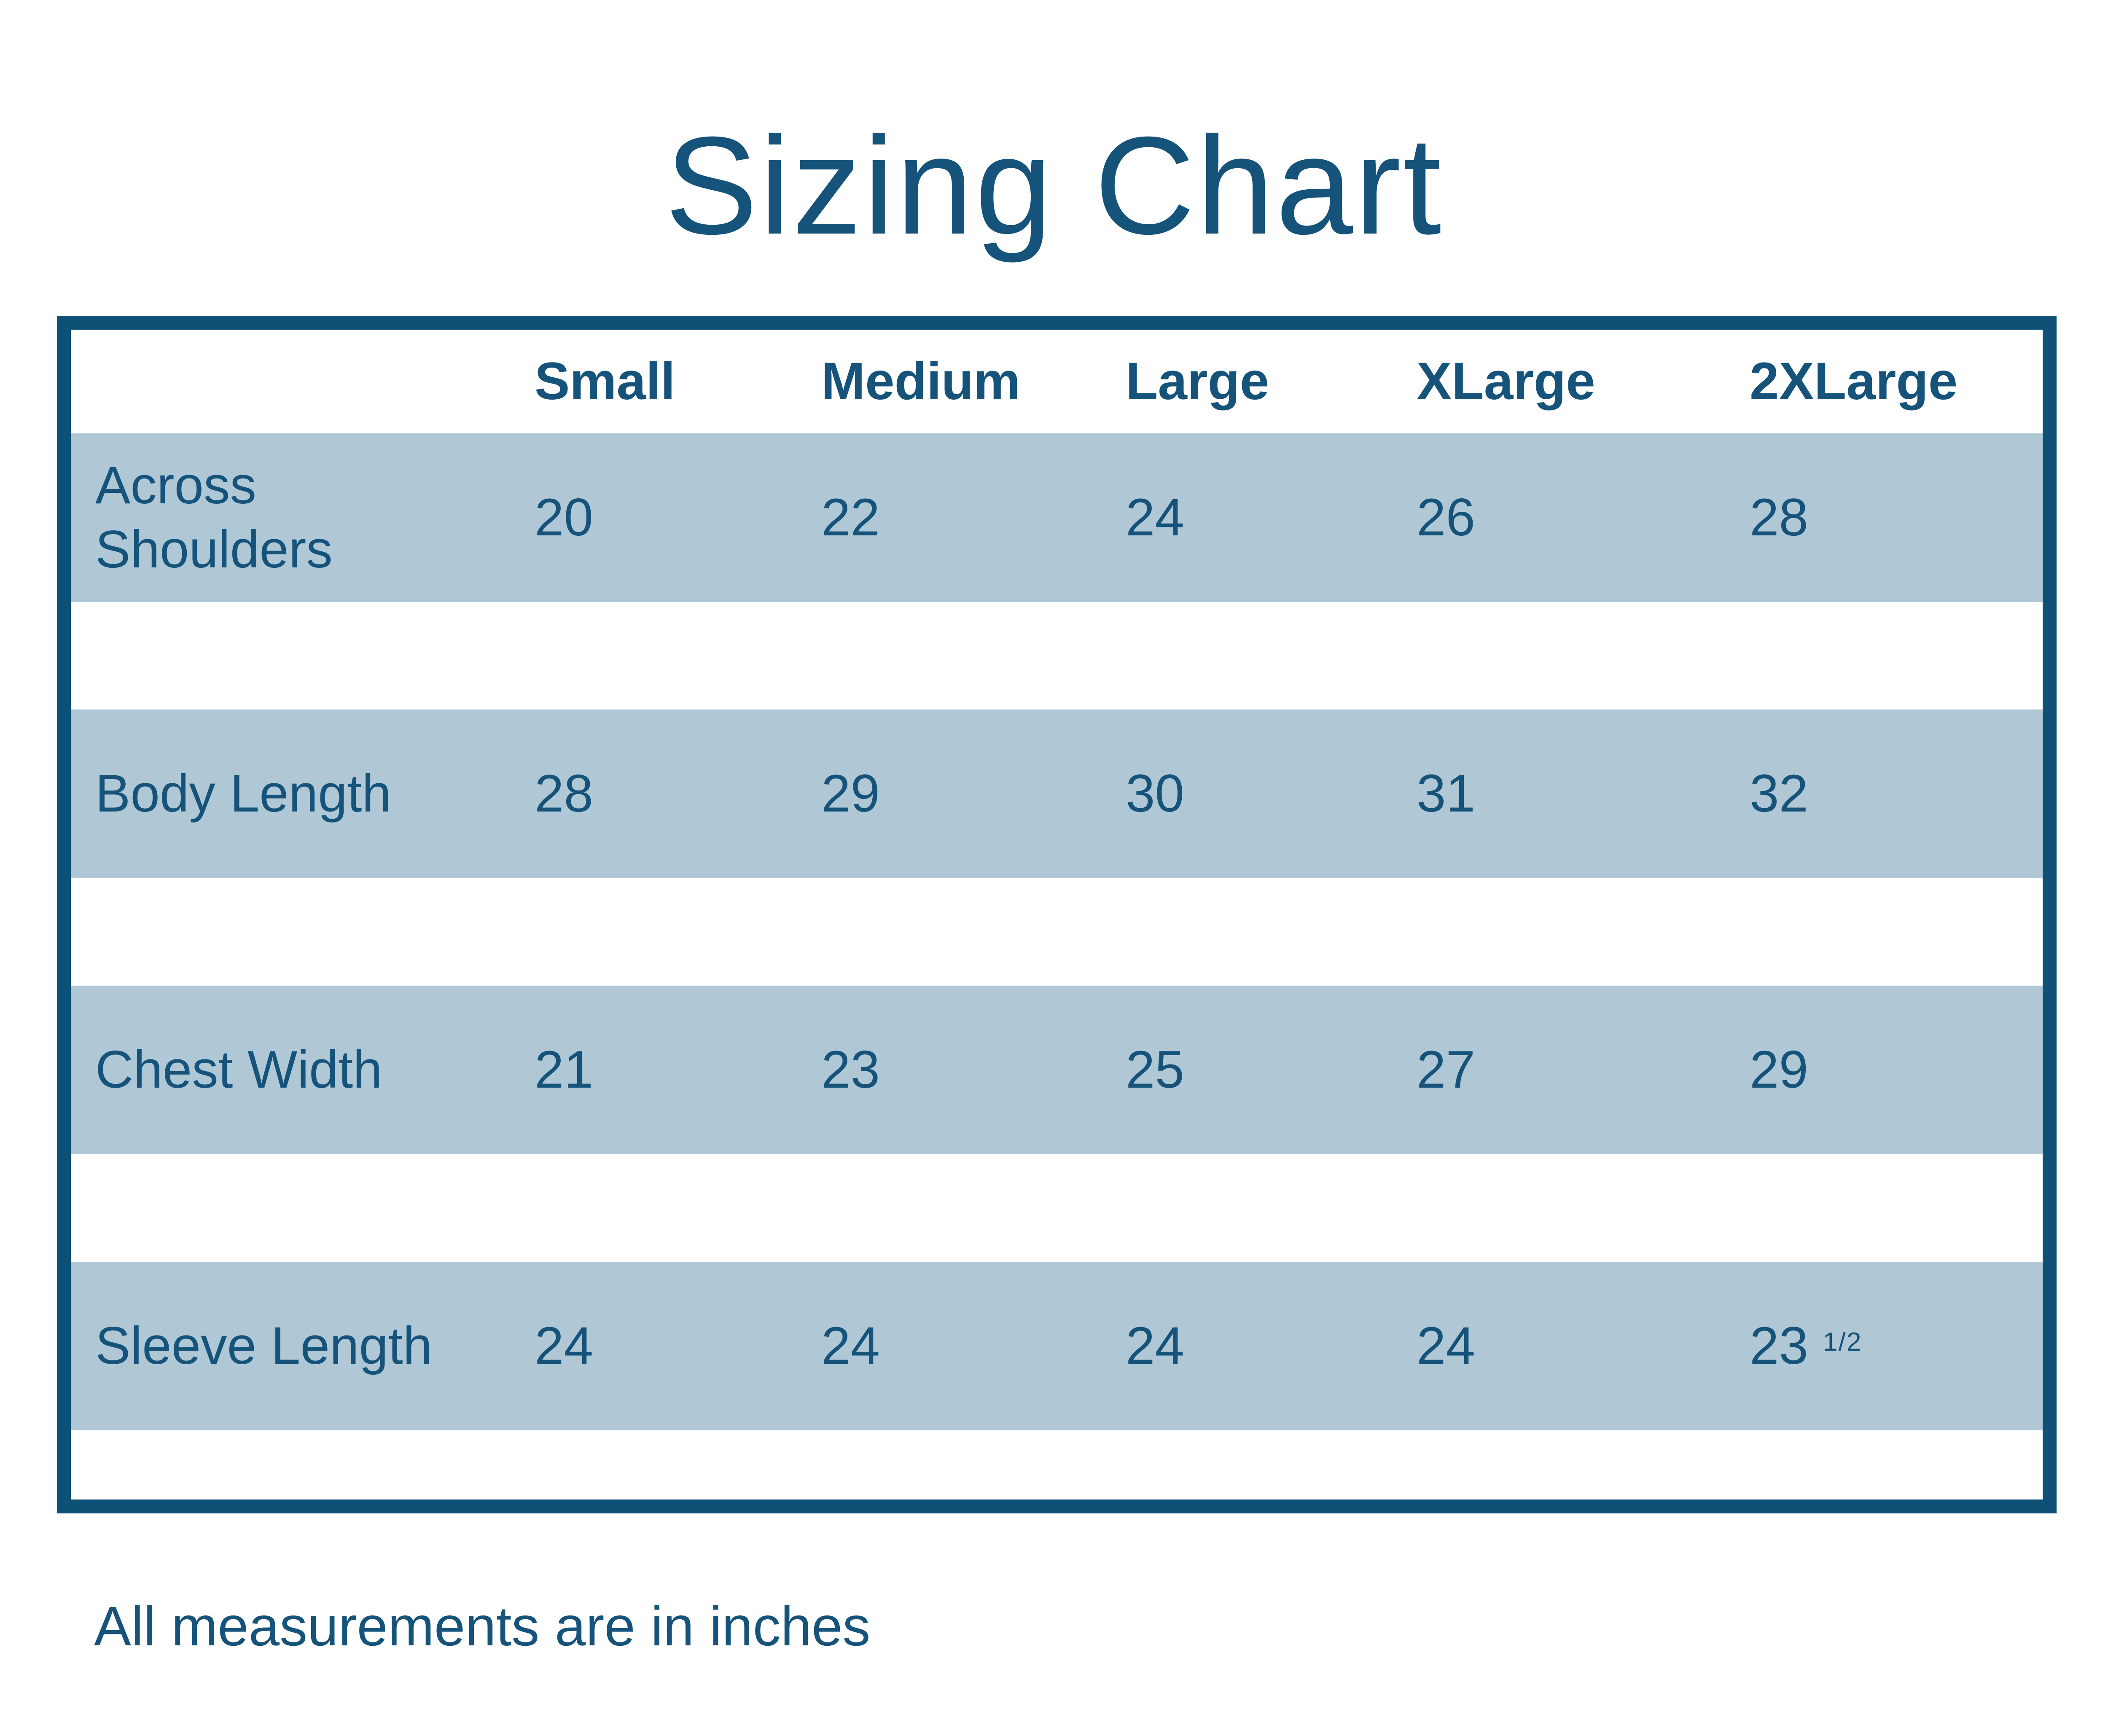 The height and width of the screenshot is (1736, 2108). What do you see at coordinates (1057, 1465) in the screenshot?
I see `table-bottom-spacer` at bounding box center [1057, 1465].